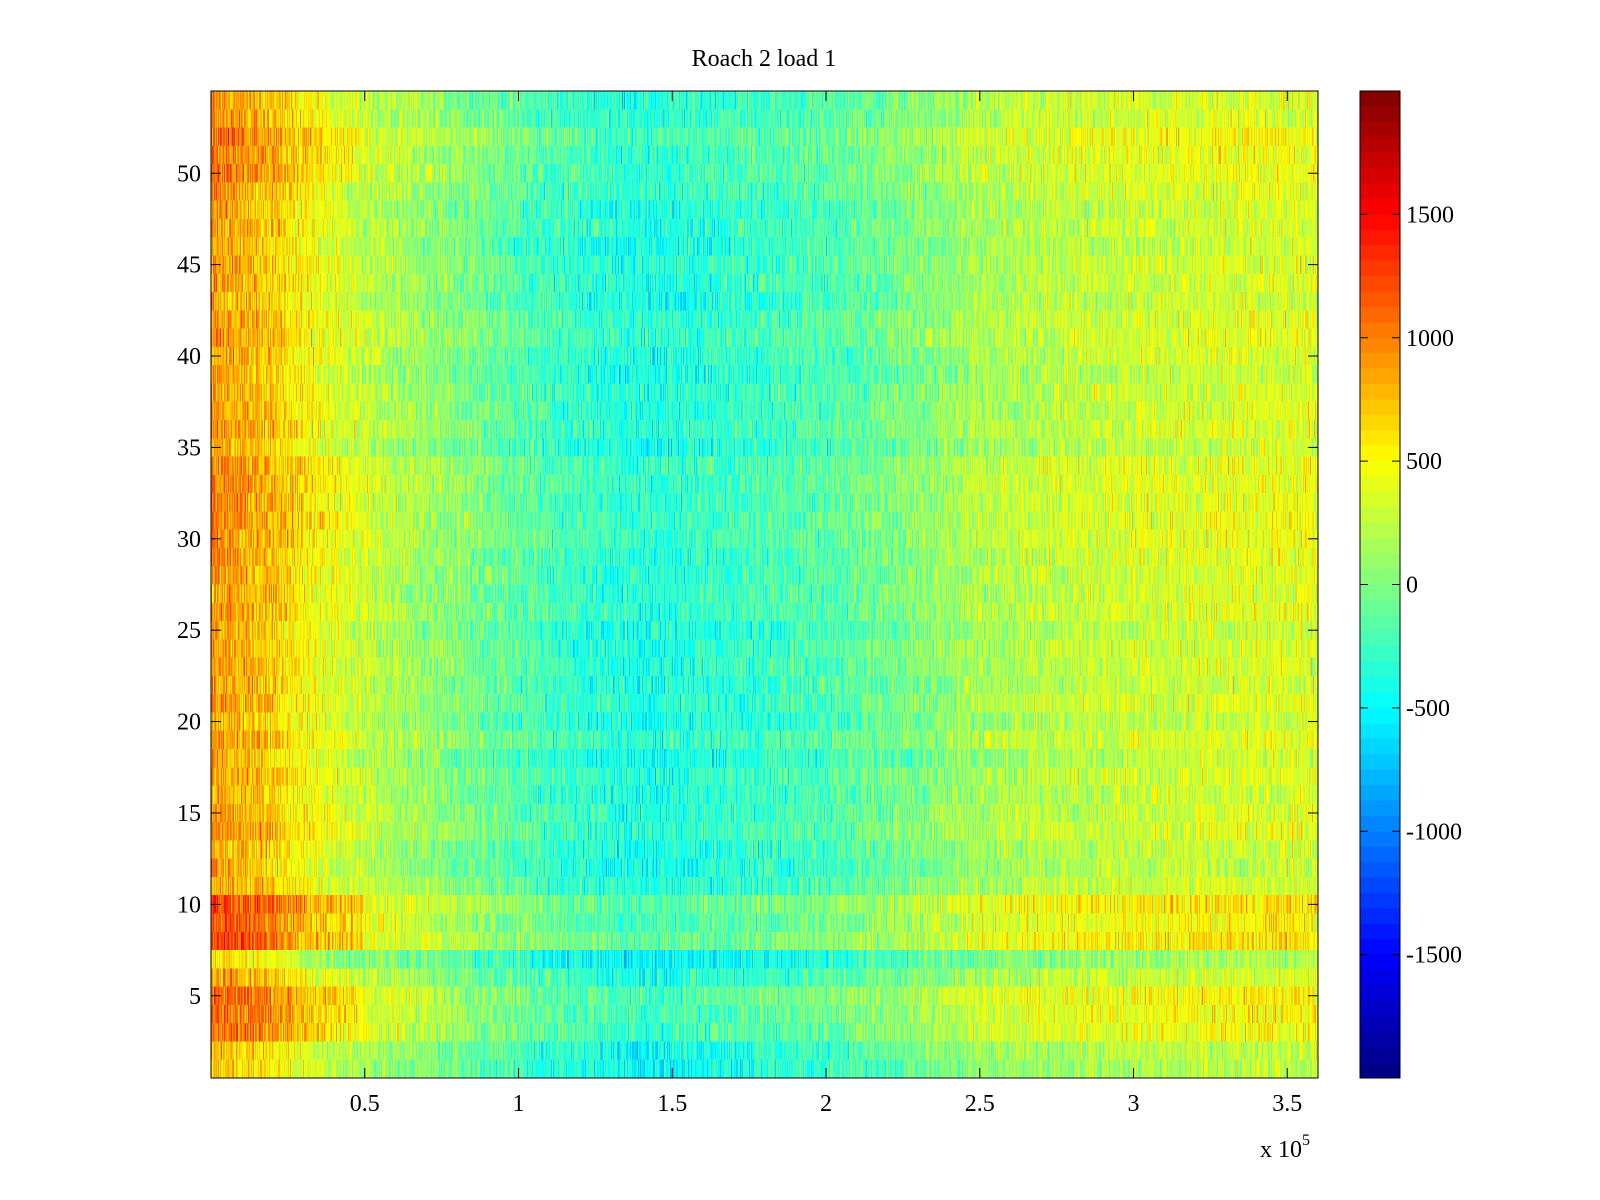  I want to click on colorbar-tick-label: 0, so click(1412, 586).